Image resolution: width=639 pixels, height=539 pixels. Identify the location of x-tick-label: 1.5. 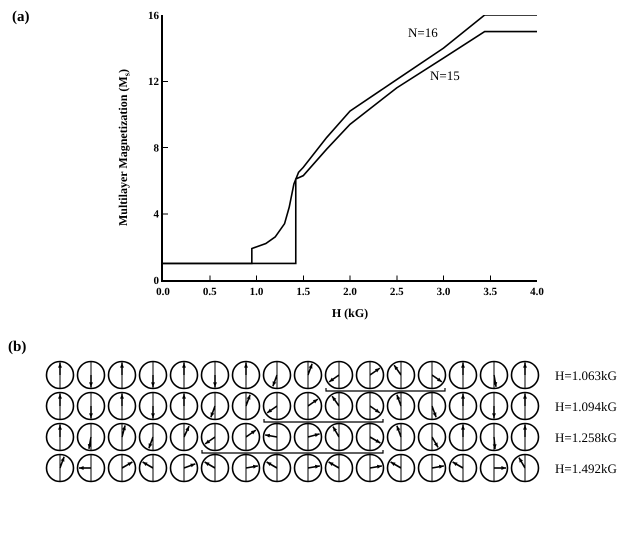
(303, 292).